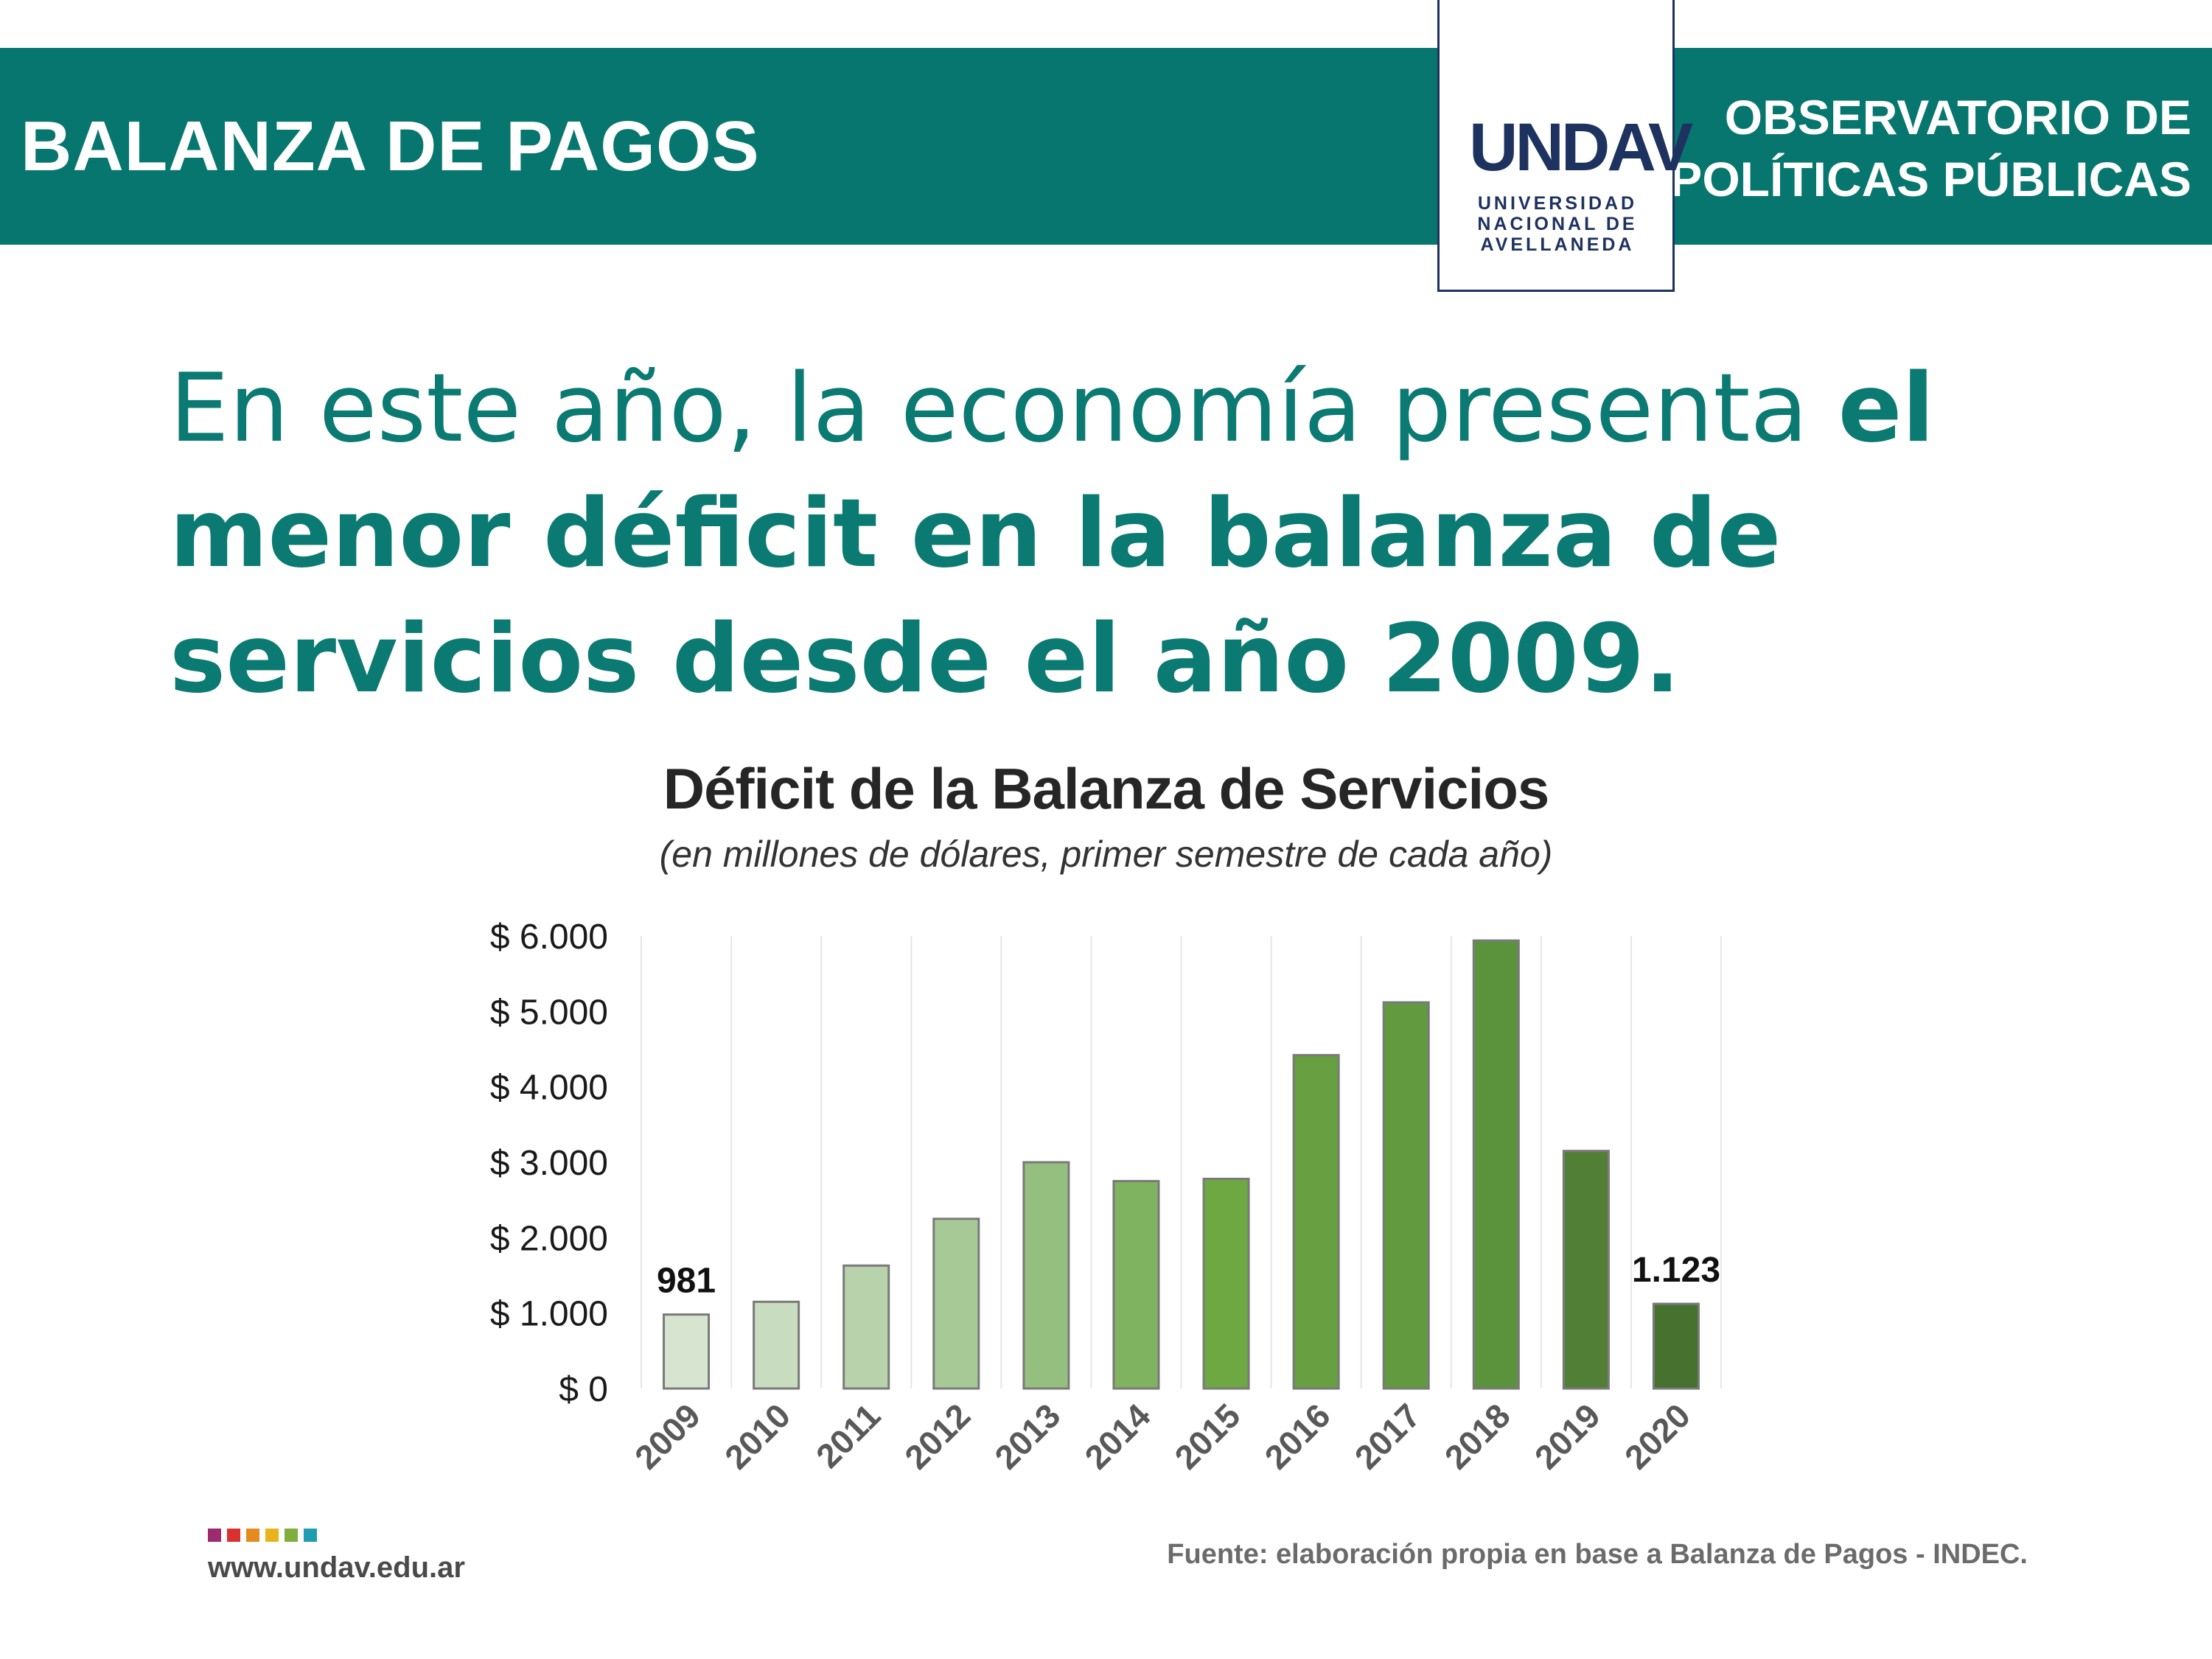  I want to click on x-tick-label: 2012, so click(937, 1436).